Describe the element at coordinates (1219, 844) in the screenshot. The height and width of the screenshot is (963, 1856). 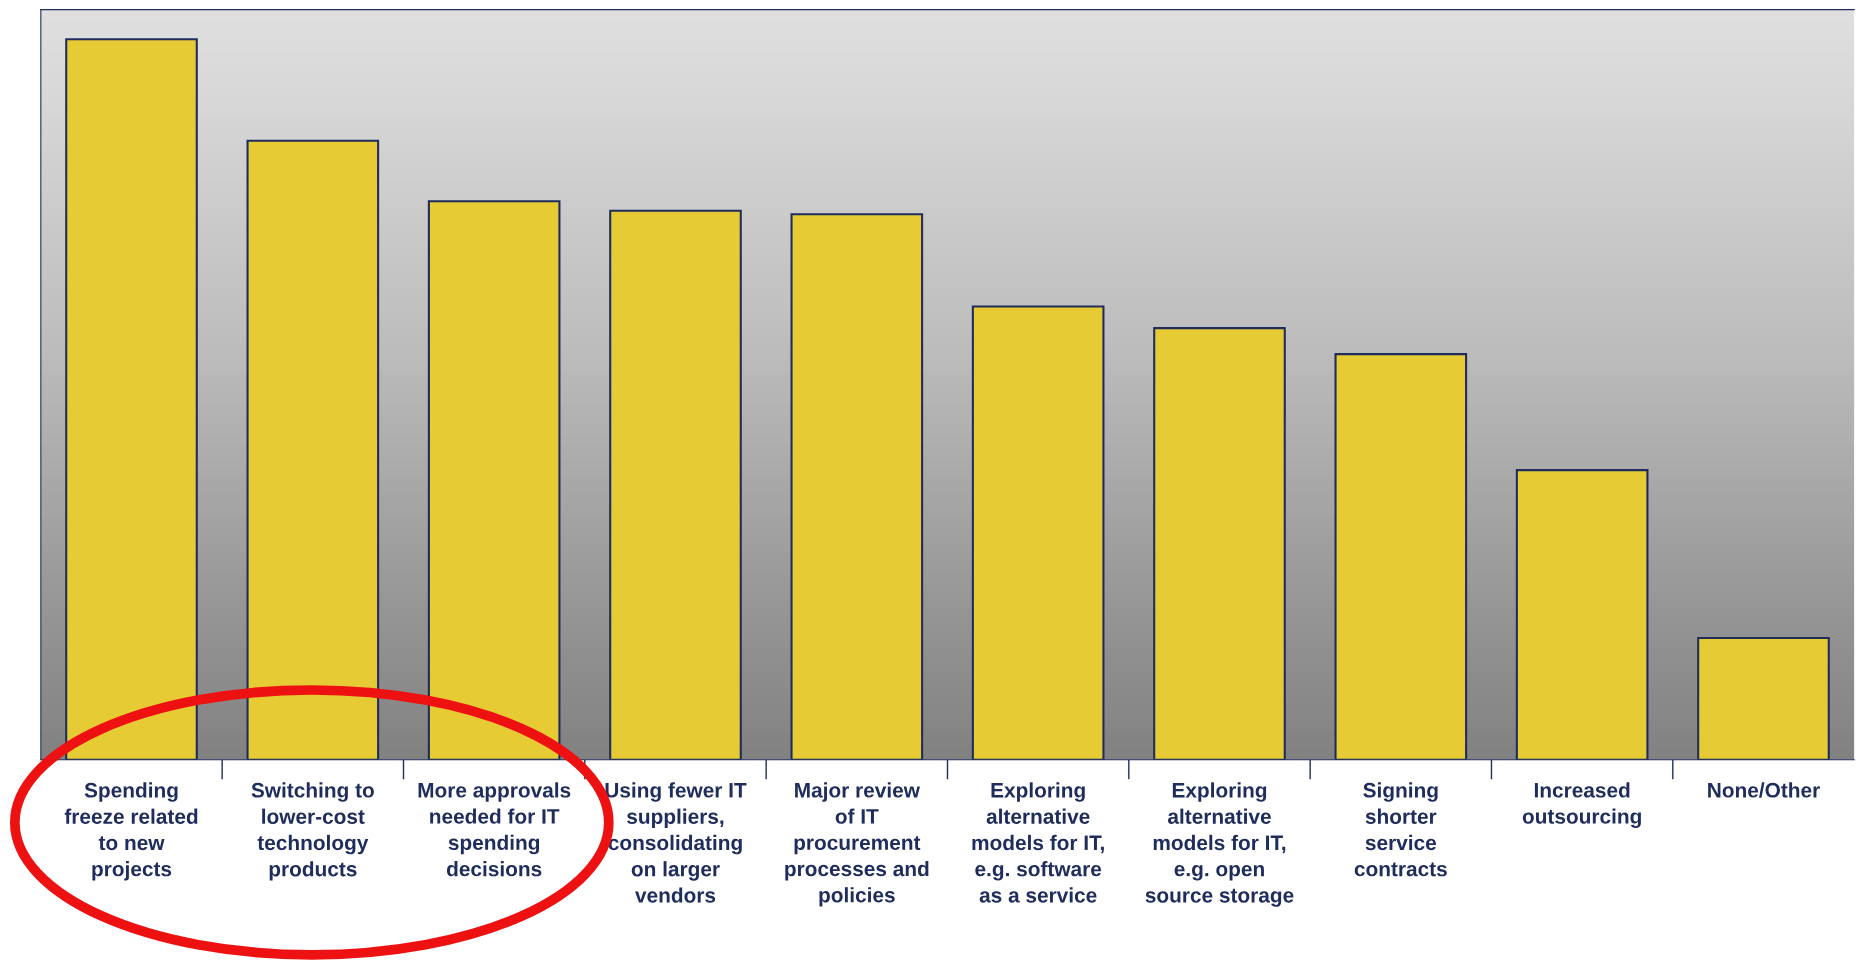
I see `x-tick-label: Exploring alternative models for IT, e.g. open source storage` at that location.